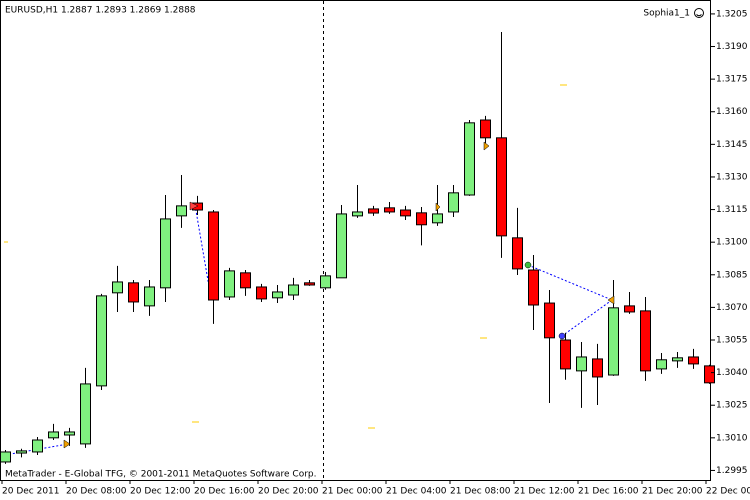 This screenshot has width=750, height=500. What do you see at coordinates (732, 471) in the screenshot?
I see `y-tick-label: 1.2995` at bounding box center [732, 471].